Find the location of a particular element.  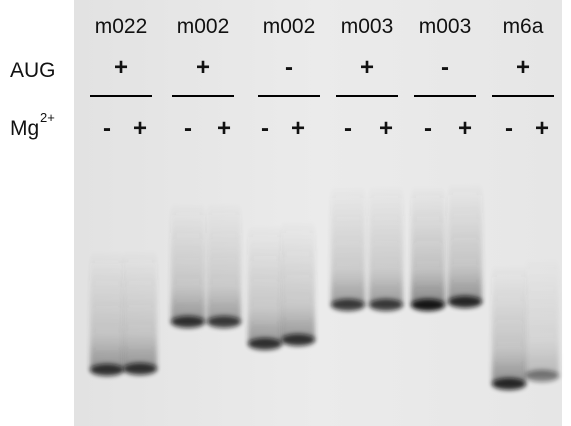

construct-label: m022 is located at coordinates (121, 26).